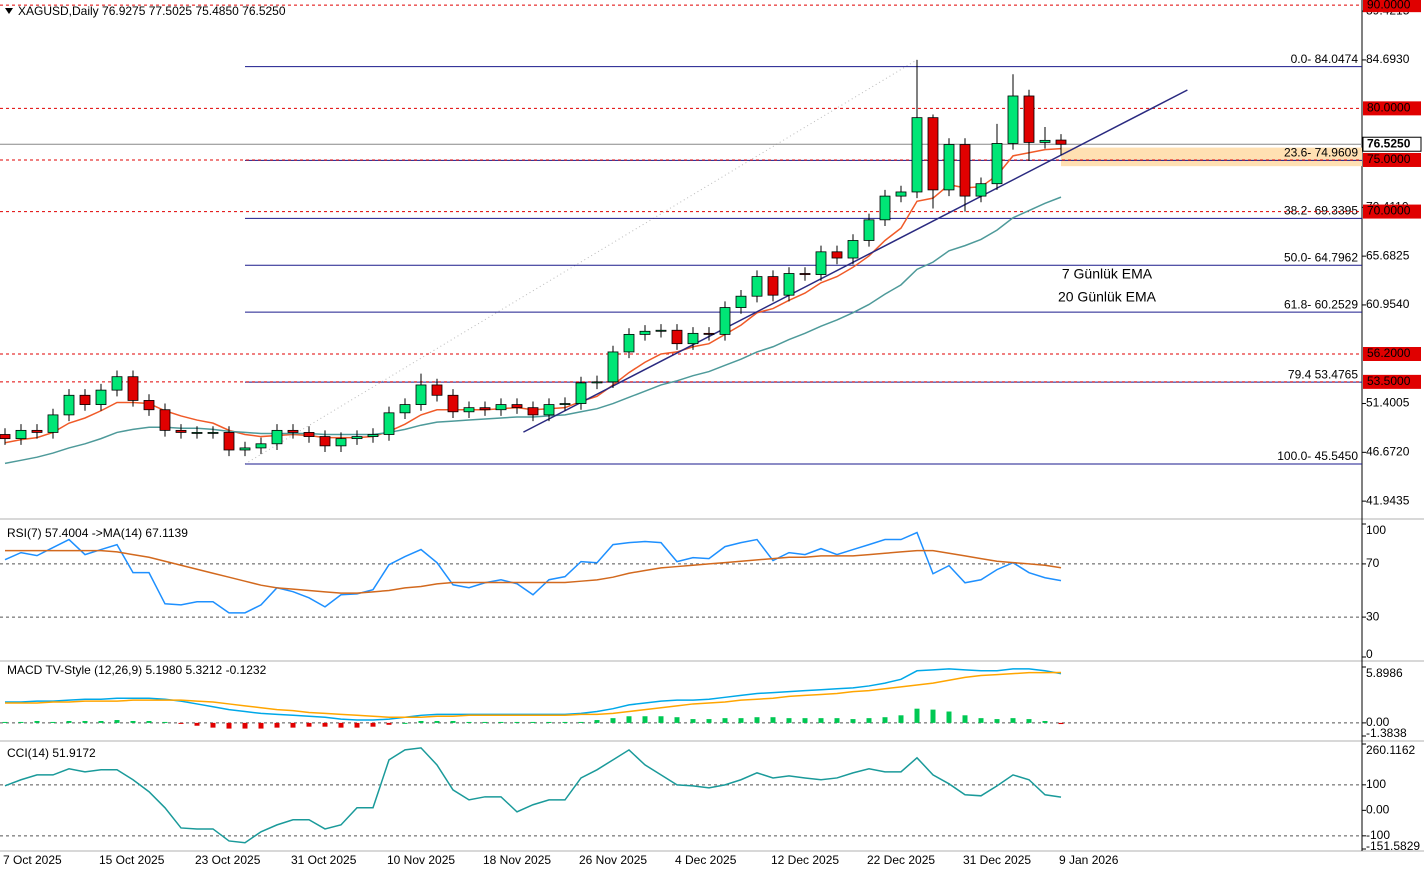 This screenshot has width=1424, height=874. What do you see at coordinates (1321, 211) in the screenshot?
I see `fib-label: 38.2- 69.3395` at bounding box center [1321, 211].